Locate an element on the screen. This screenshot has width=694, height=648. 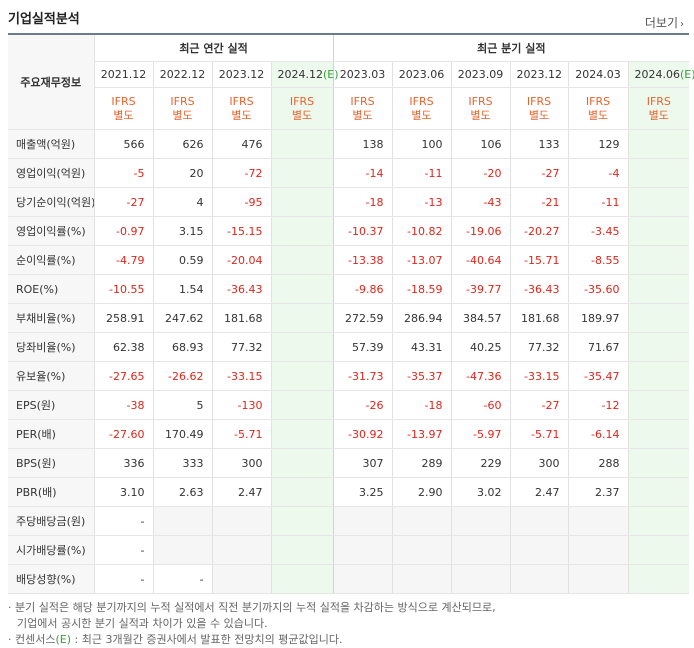
table-cell: -11 is located at coordinates (421, 173).